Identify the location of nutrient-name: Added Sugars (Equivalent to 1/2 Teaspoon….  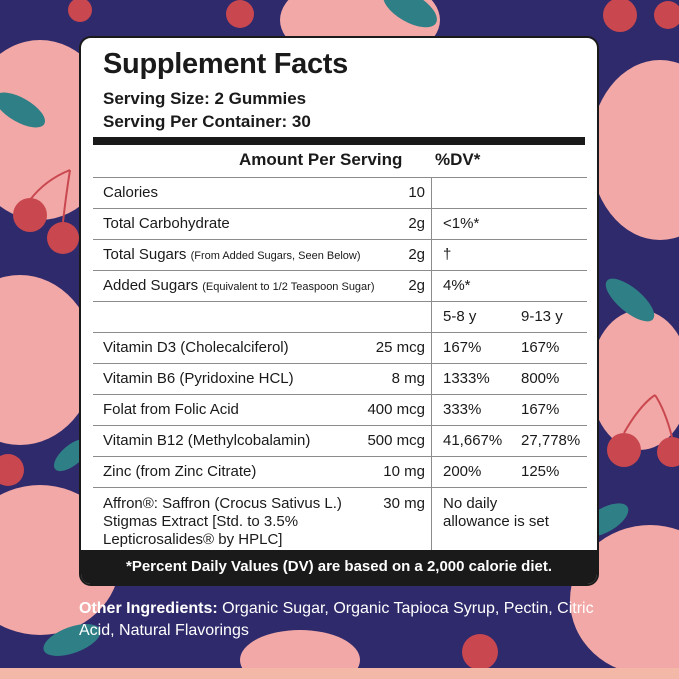
(239, 285).